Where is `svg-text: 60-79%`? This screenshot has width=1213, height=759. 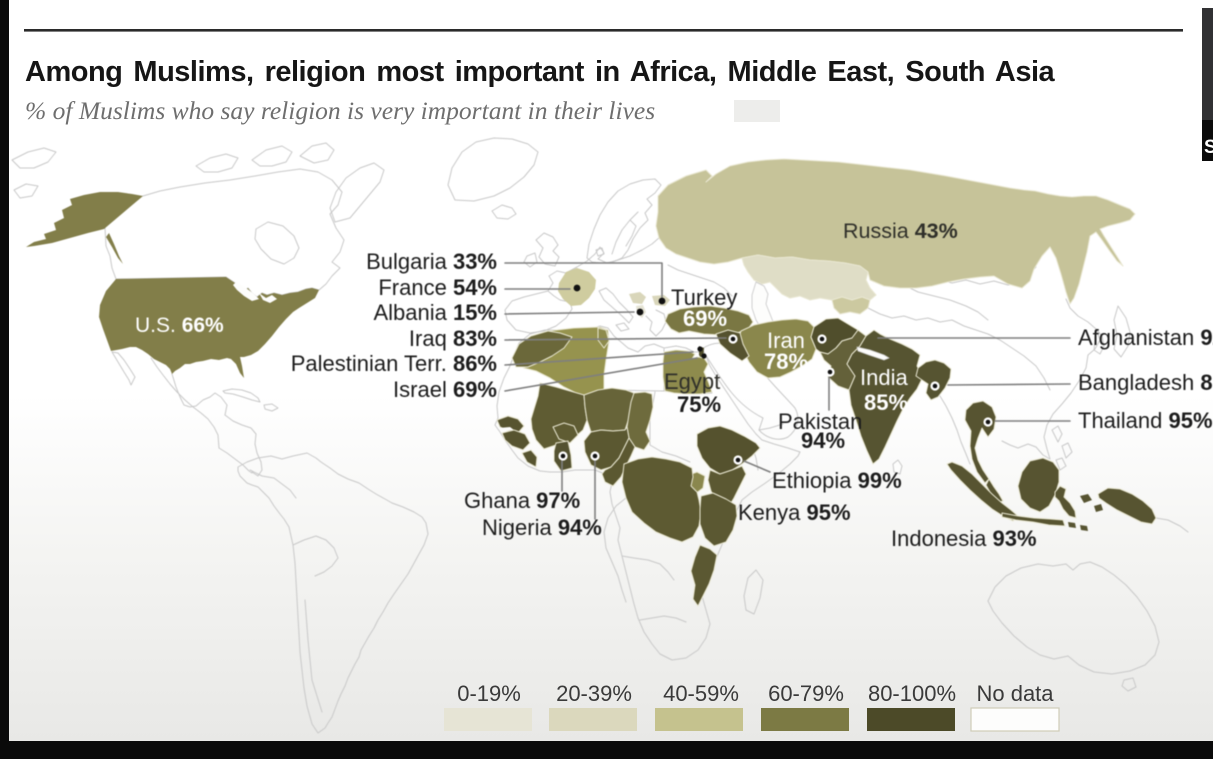
svg-text: 60-79% is located at coordinates (806, 693).